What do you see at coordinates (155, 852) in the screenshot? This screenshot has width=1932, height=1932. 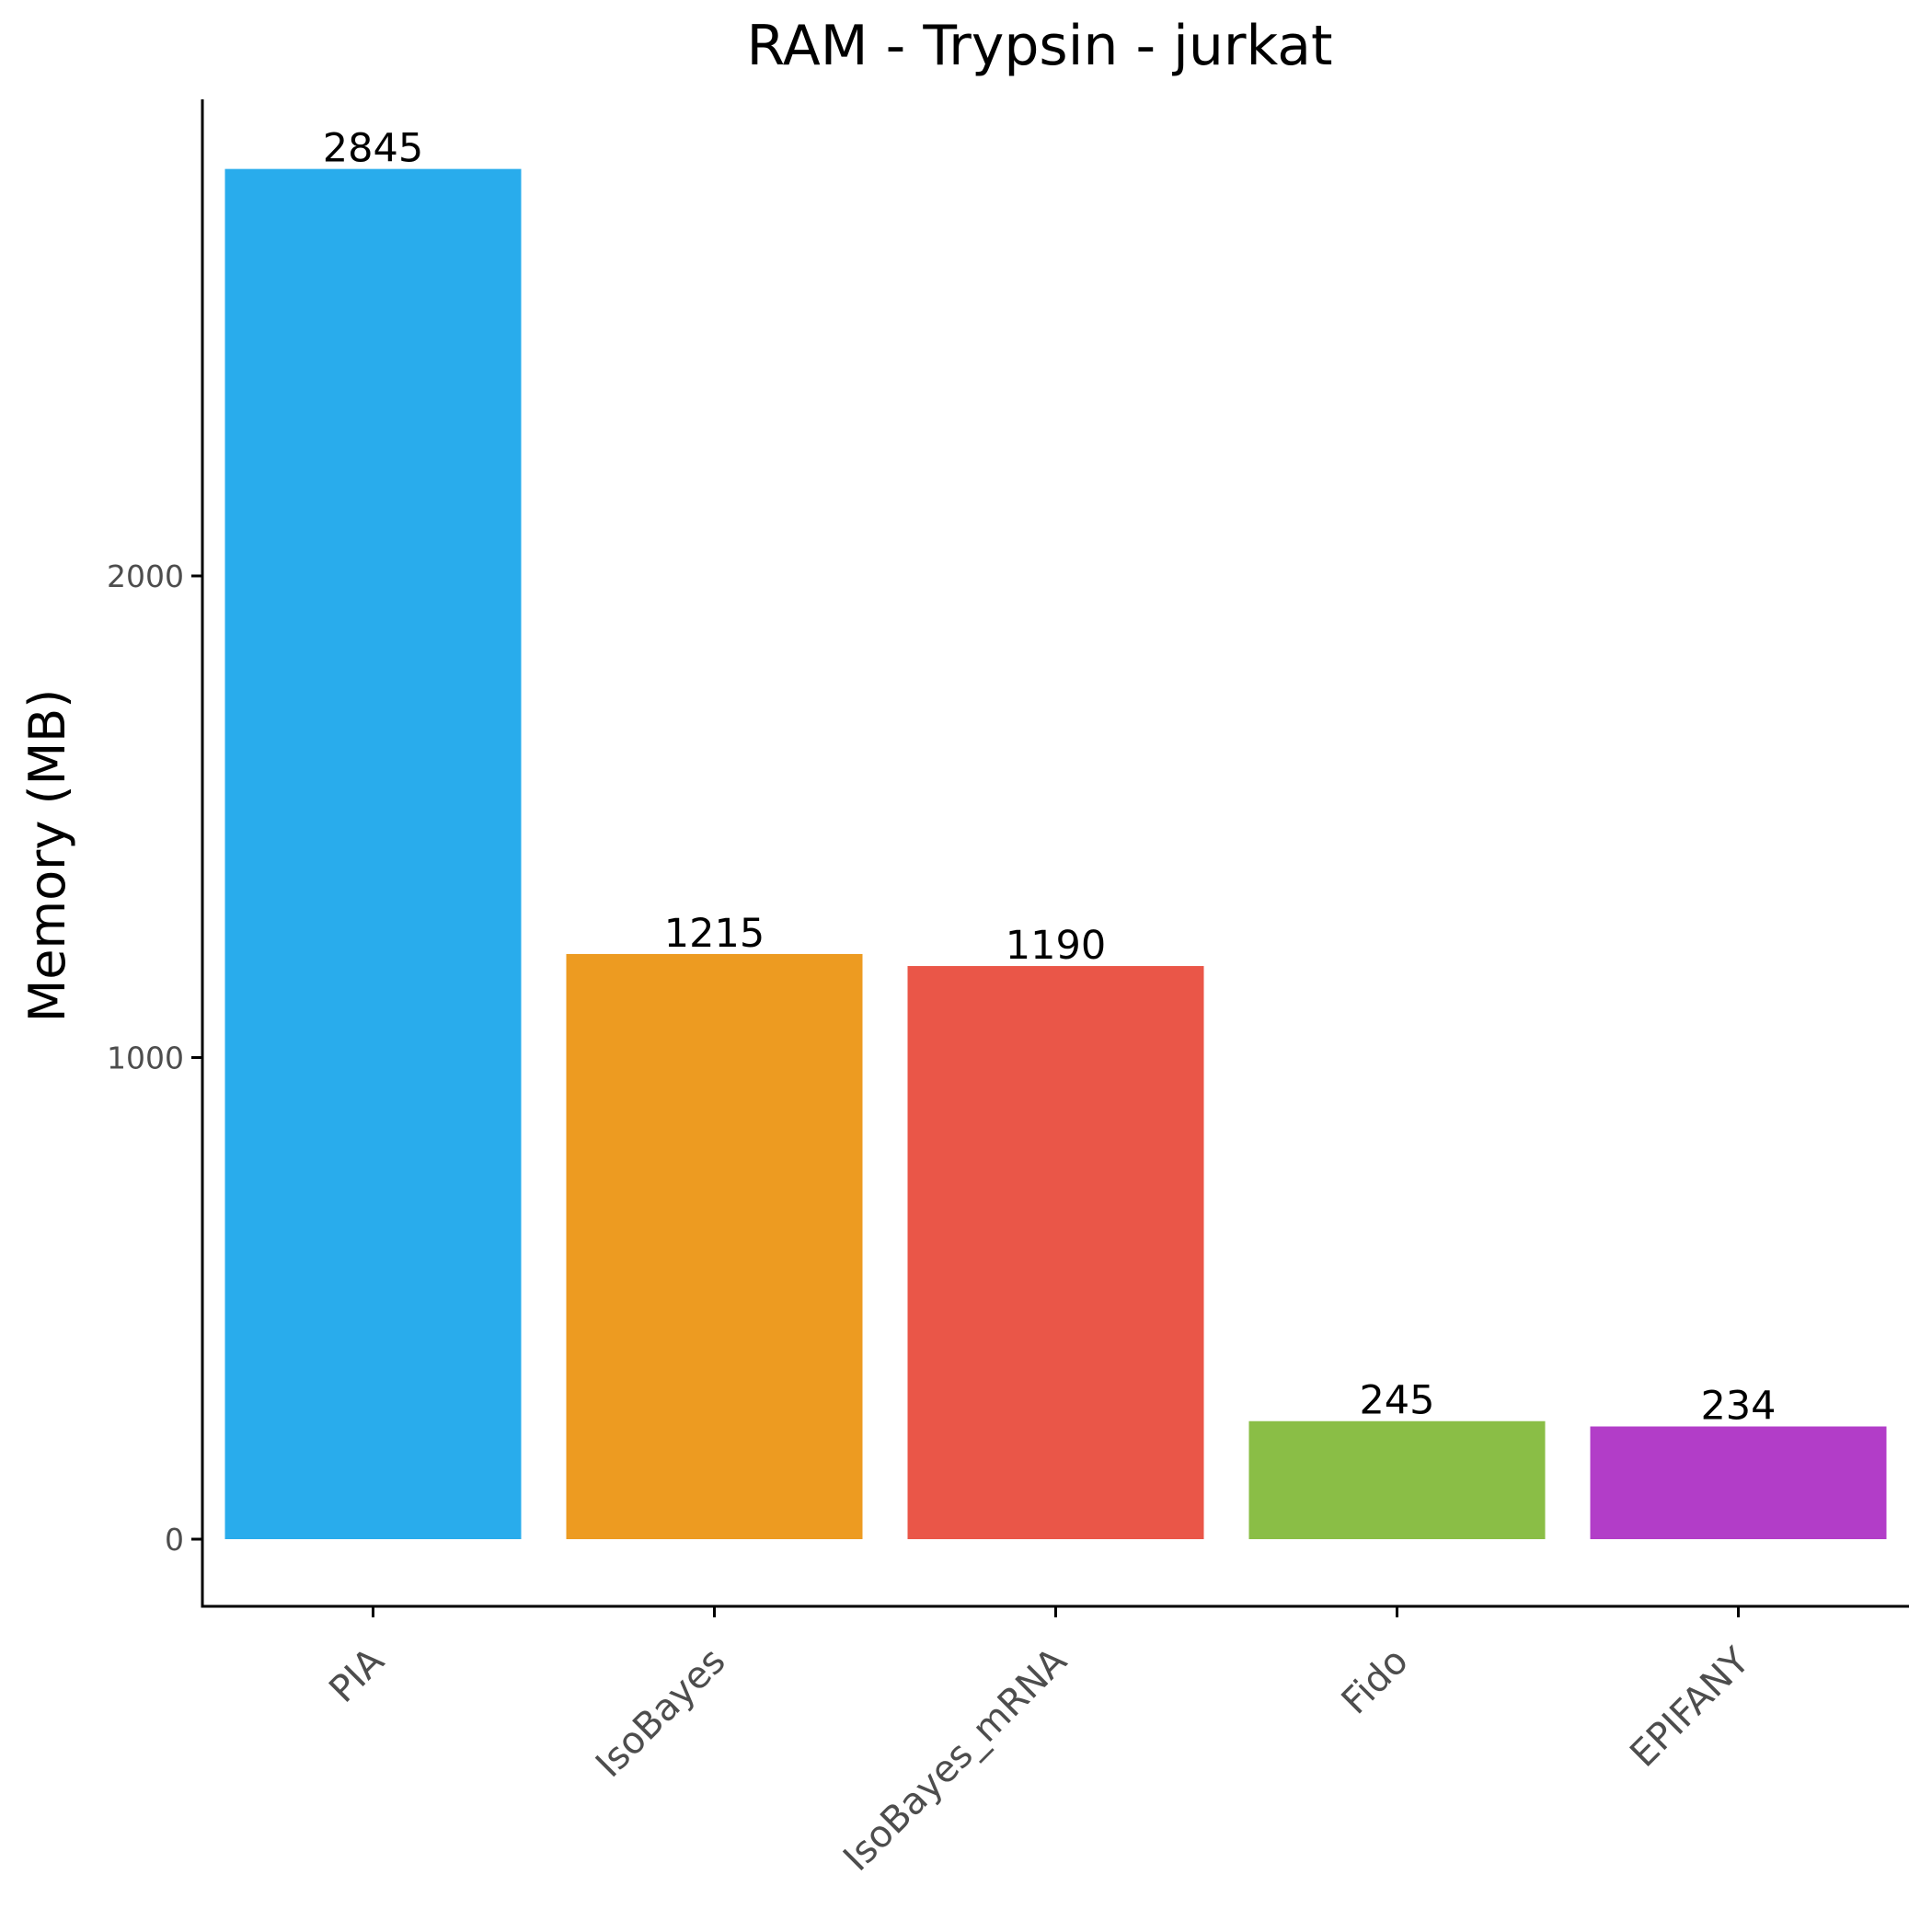 I see `y-axis: 0 1000 2000` at bounding box center [155, 852].